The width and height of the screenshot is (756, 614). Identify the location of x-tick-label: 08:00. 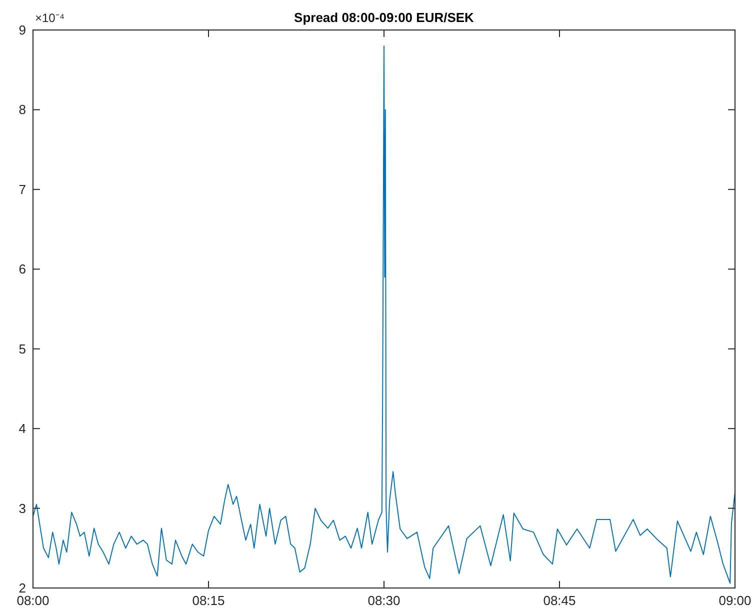
(33, 600).